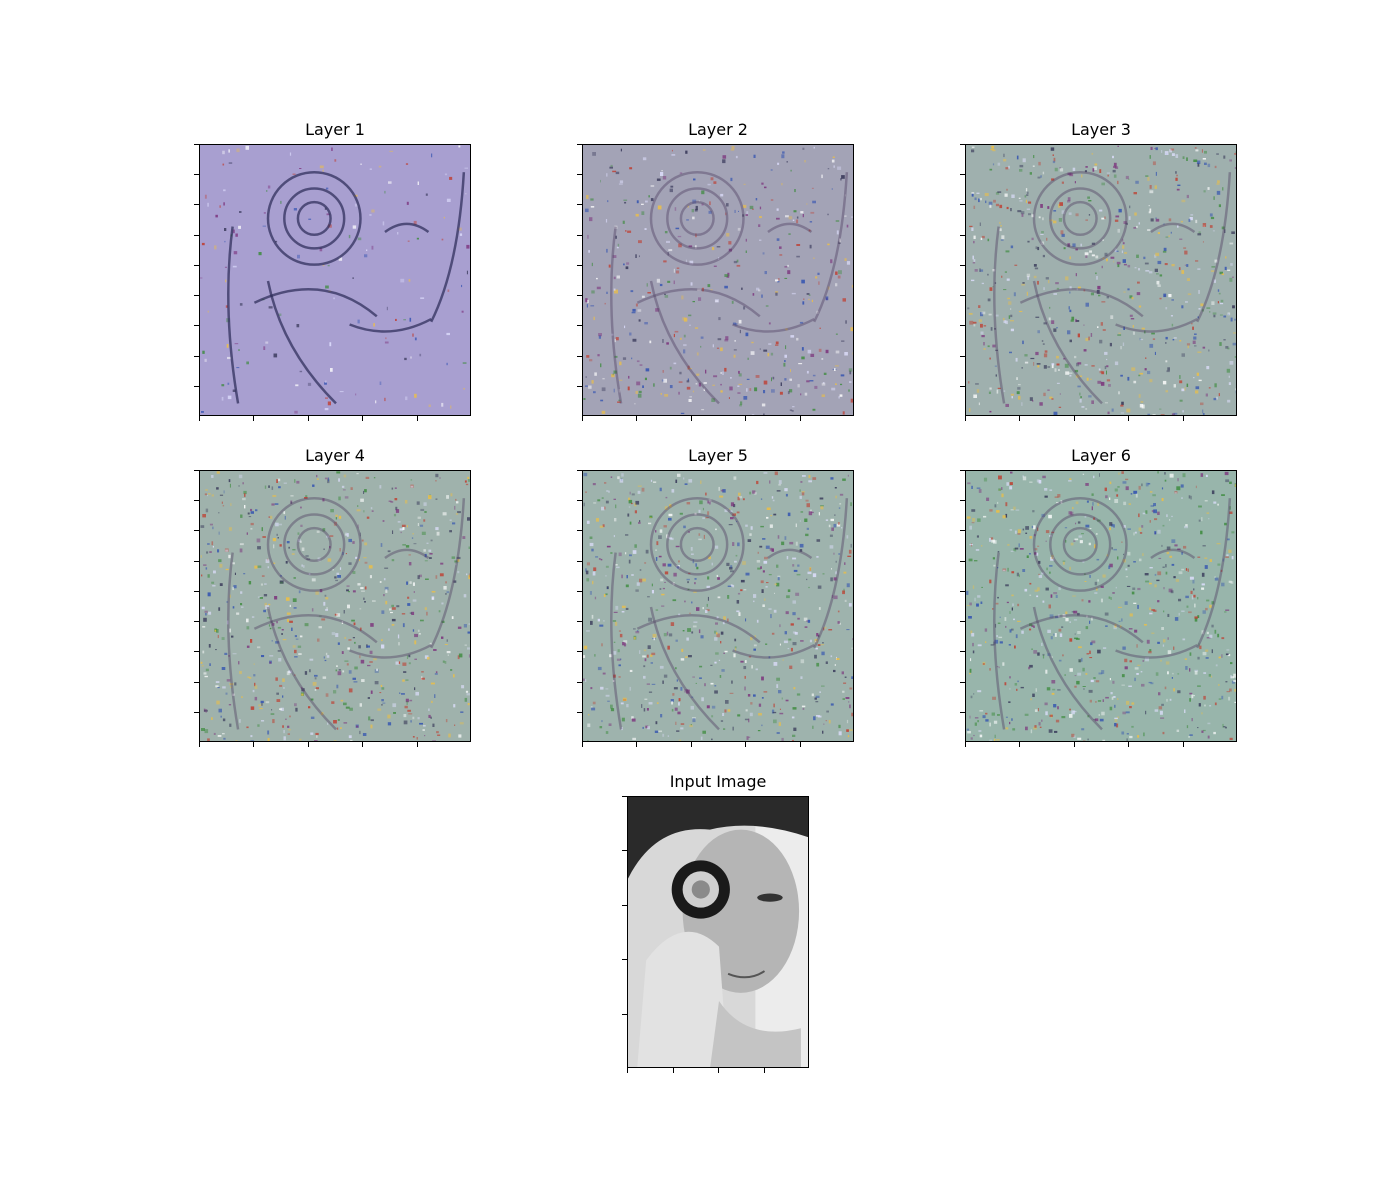  What do you see at coordinates (1101, 455) in the screenshot?
I see `panel-title: Layer 6` at bounding box center [1101, 455].